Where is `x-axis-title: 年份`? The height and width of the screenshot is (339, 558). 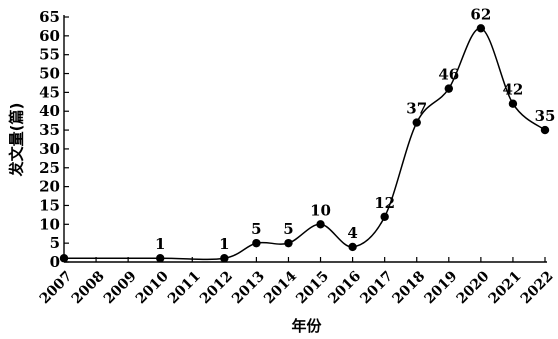 x-axis-title: 年份 is located at coordinates (306, 326).